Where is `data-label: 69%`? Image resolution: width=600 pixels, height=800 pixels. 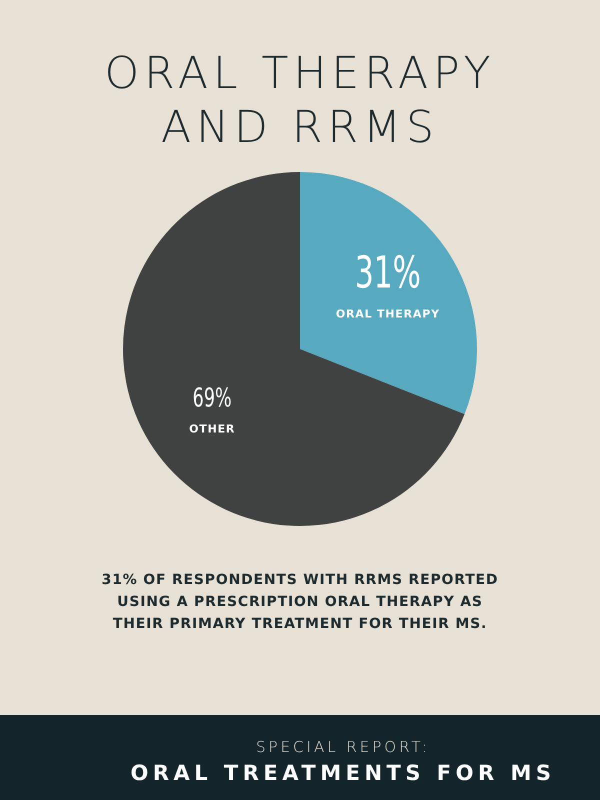
data-label: 69% is located at coordinates (212, 399).